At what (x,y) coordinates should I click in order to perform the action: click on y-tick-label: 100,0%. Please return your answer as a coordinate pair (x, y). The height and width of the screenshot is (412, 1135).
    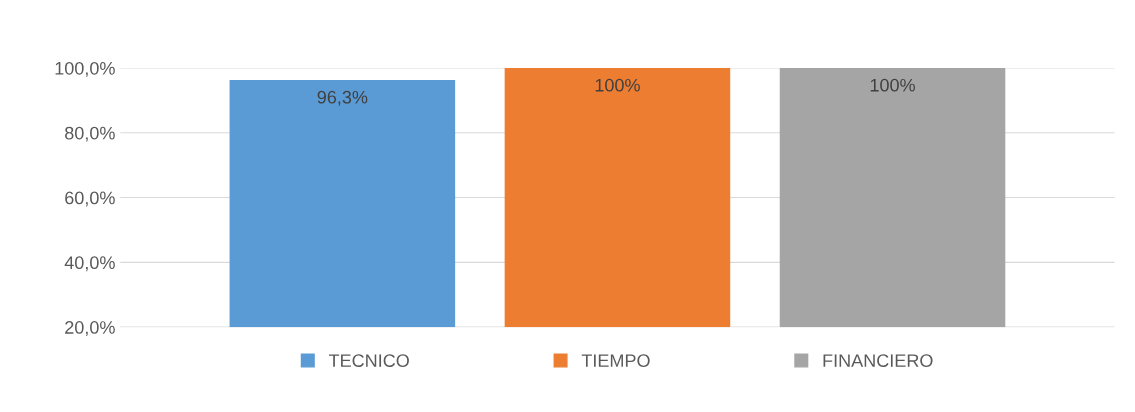
    Looking at the image, I should click on (85, 69).